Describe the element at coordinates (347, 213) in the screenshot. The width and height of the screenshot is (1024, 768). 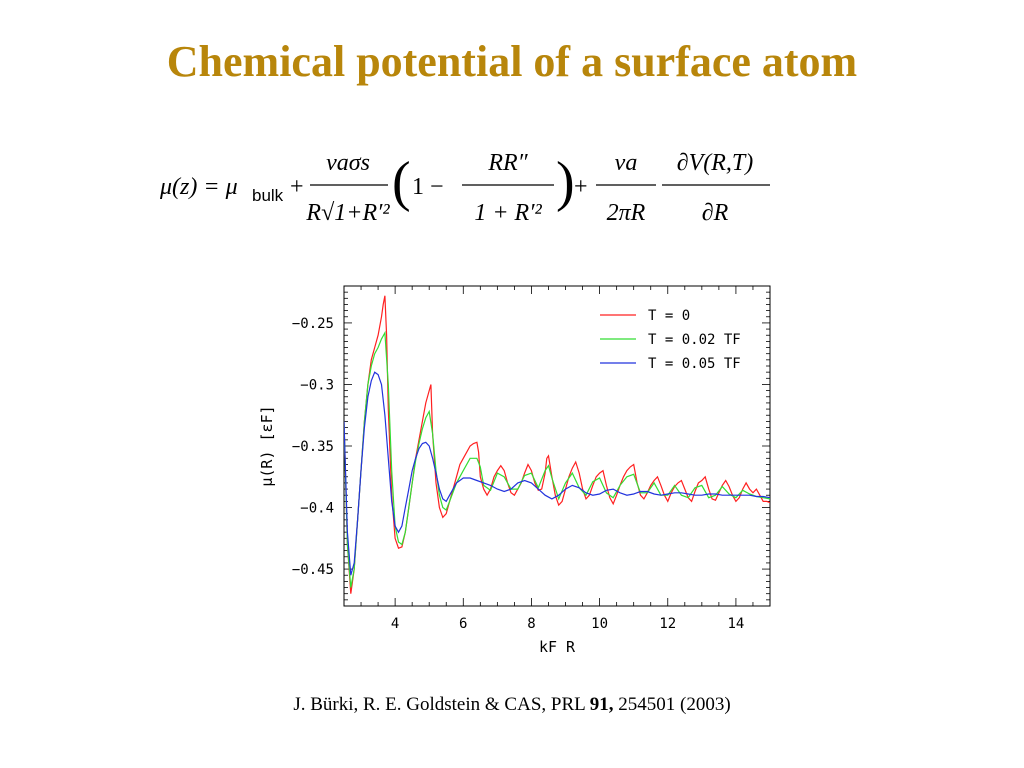
I see `eq-frac1-den: R√1+R′²` at that location.